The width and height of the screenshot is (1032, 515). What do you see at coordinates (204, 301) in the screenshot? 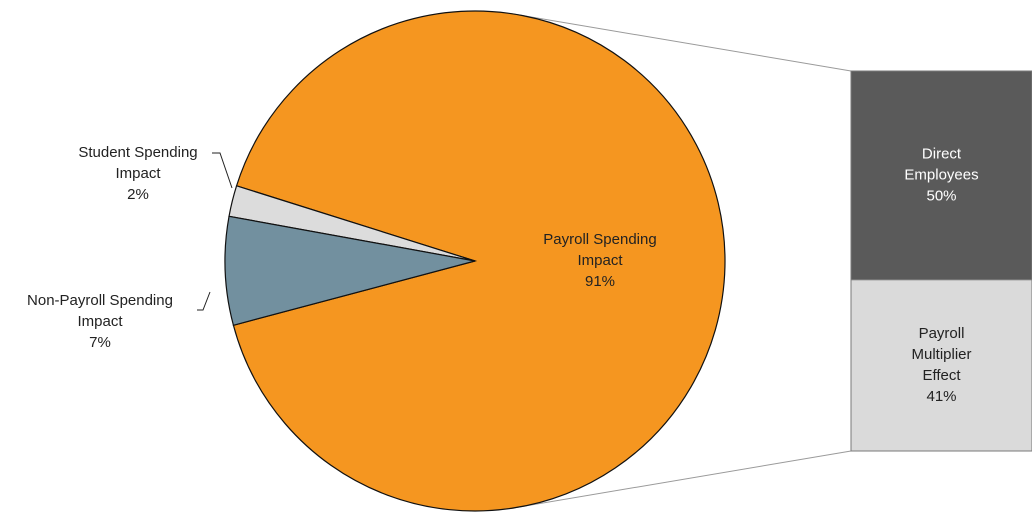
I see `leader-line-non-payroll-spending` at bounding box center [204, 301].